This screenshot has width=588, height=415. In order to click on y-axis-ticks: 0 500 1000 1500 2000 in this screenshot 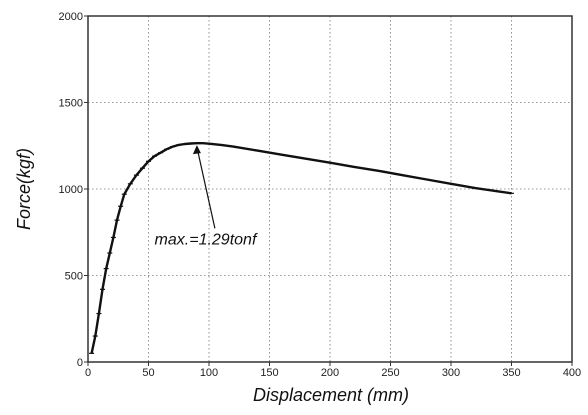, I will do `click(73, 190)`.